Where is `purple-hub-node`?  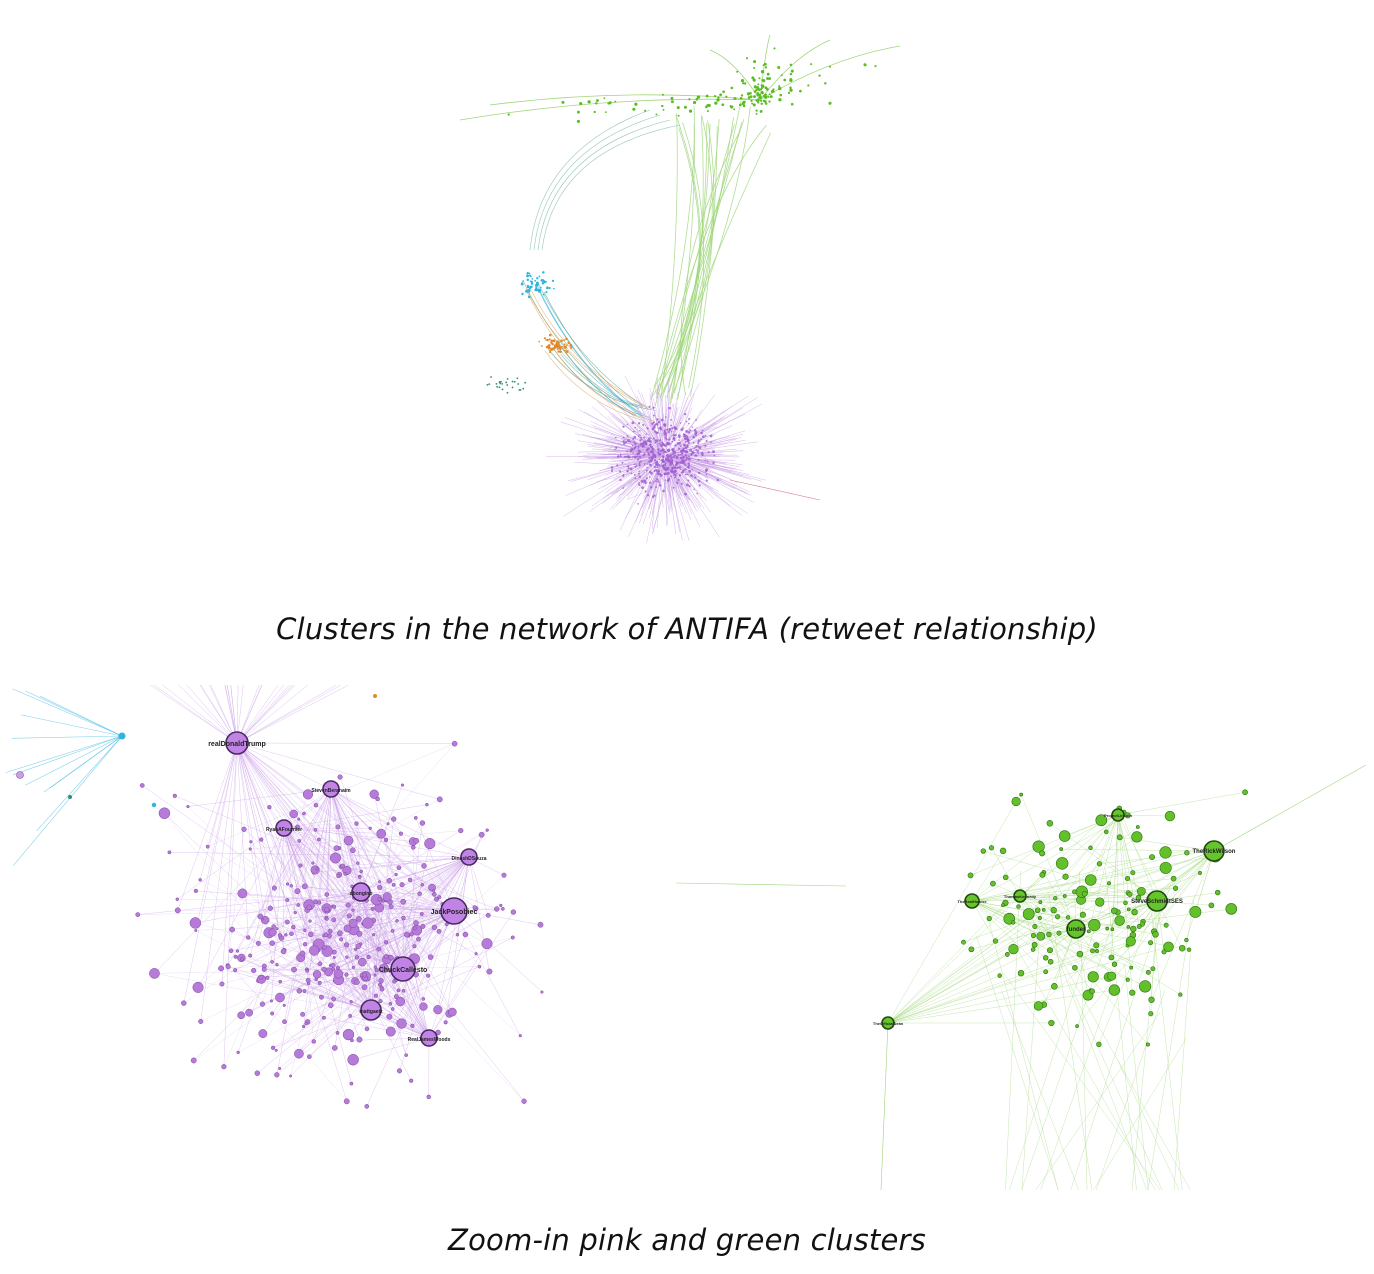
purple-hub-node is located at coordinates (361, 892).